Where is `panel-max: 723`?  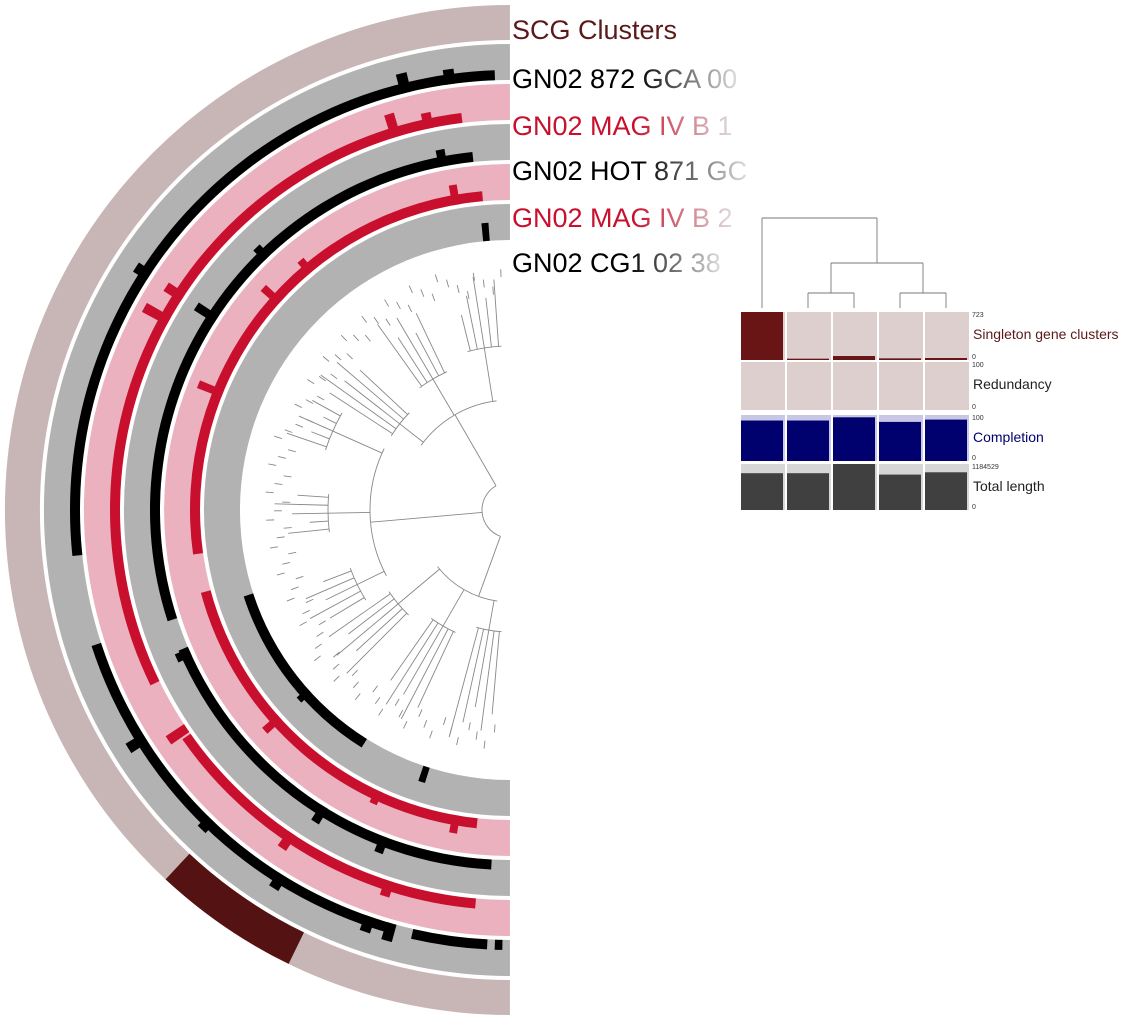
panel-max: 723 is located at coordinates (978, 315).